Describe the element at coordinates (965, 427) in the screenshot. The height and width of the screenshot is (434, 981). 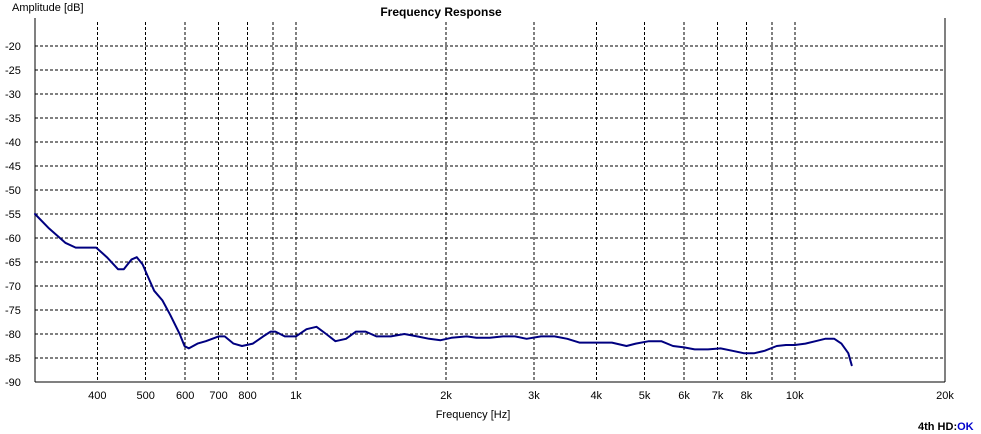
I see `hd-status-value: OK` at that location.